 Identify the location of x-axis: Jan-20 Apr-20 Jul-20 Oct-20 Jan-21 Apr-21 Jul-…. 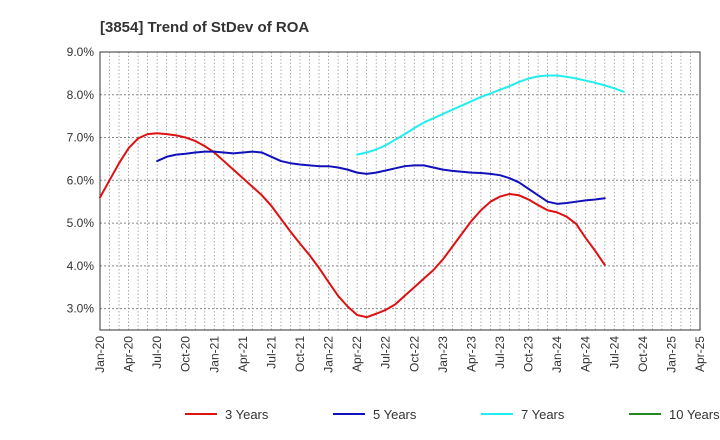
(400, 354).